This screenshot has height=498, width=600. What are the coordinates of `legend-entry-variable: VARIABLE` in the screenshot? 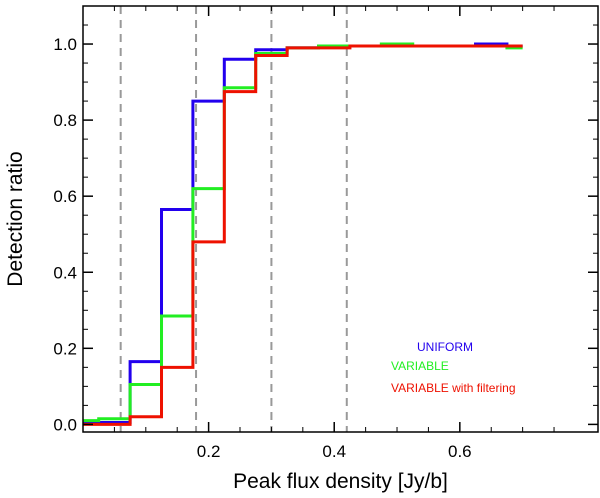 It's located at (420, 366).